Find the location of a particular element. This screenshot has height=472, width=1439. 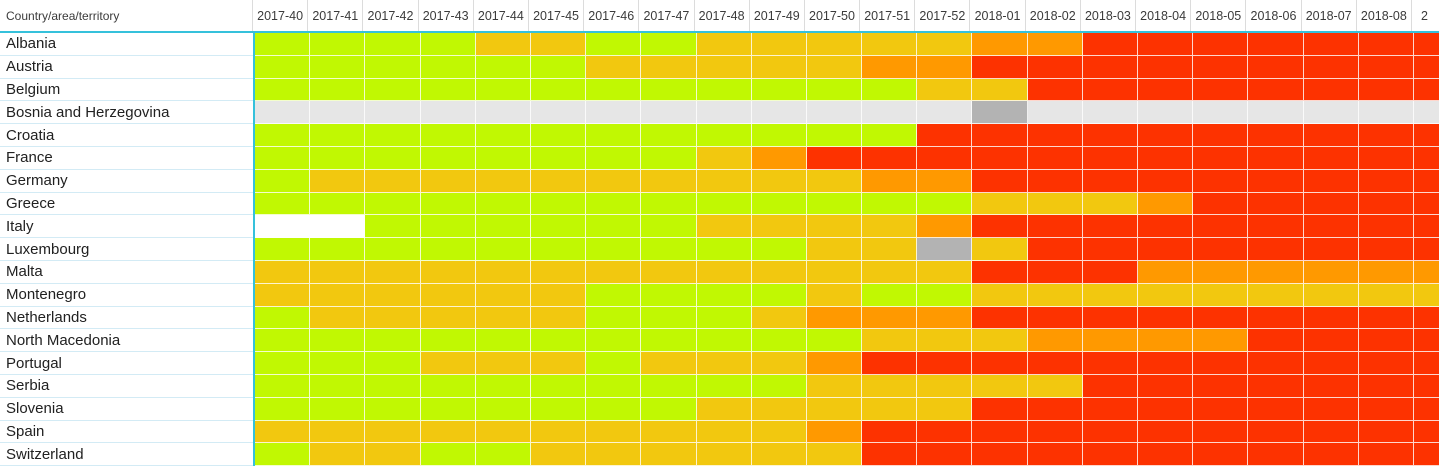

row-label: France is located at coordinates (126, 158).